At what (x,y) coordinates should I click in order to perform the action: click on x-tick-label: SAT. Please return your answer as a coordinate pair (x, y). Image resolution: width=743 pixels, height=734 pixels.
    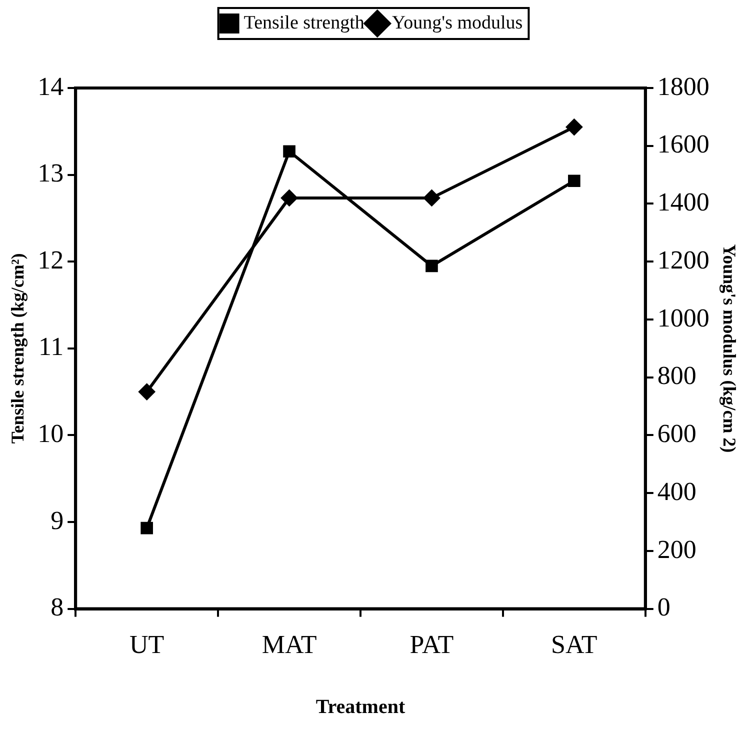
    Looking at the image, I should click on (574, 645).